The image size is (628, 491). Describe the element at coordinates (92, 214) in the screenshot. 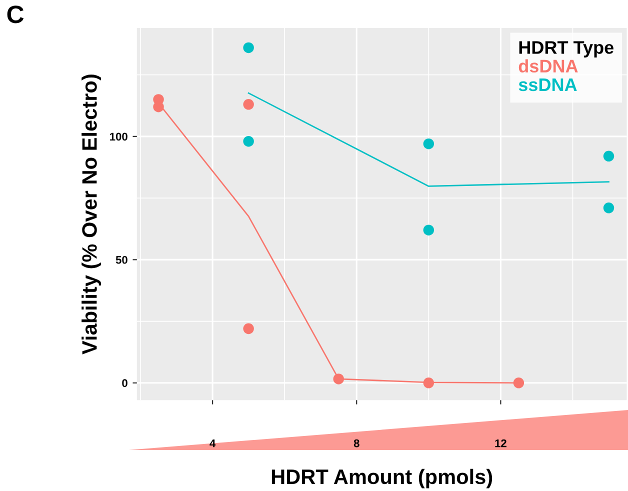

I see `y-axis-title: Viability (% Over No Electro)` at that location.